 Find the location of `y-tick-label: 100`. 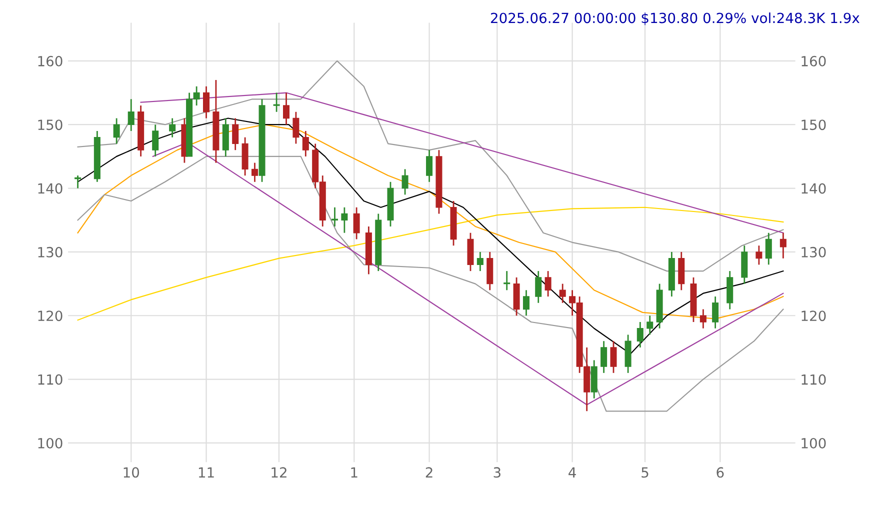

y-tick-label: 100 is located at coordinates (50, 443).